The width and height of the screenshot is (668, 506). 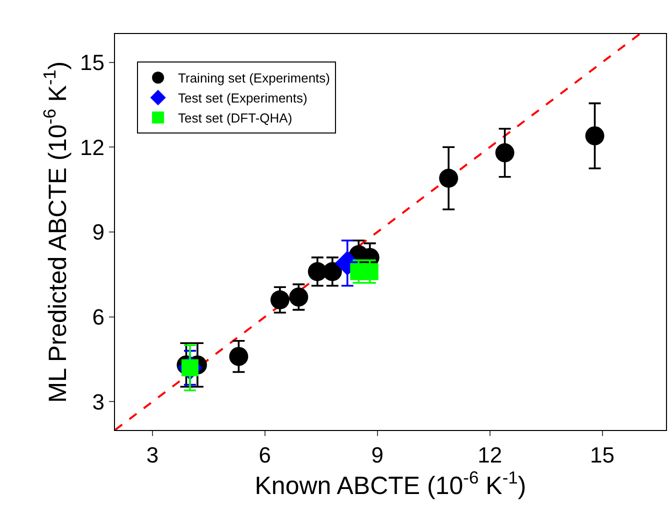 What do you see at coordinates (152, 455) in the screenshot?
I see `x-tick-label: 3` at bounding box center [152, 455].